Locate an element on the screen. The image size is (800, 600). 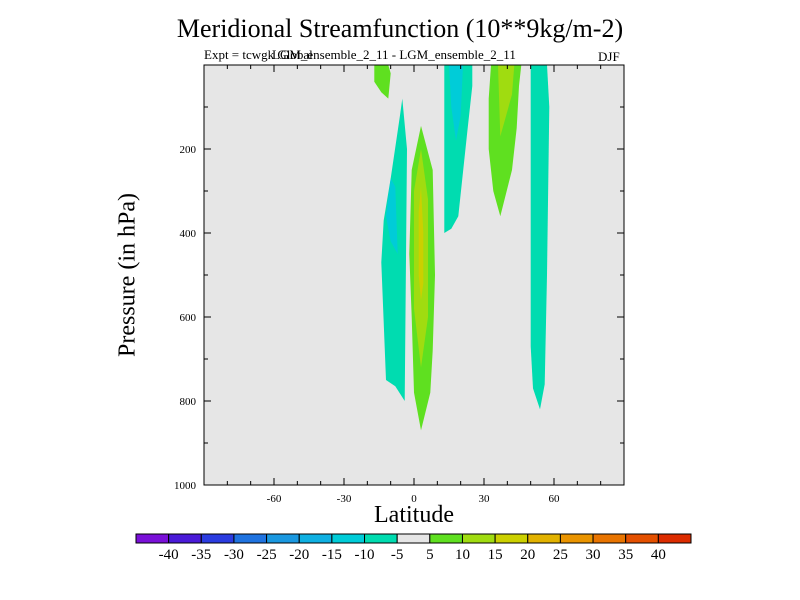
colorbar-label: 10 is located at coordinates (462, 555).